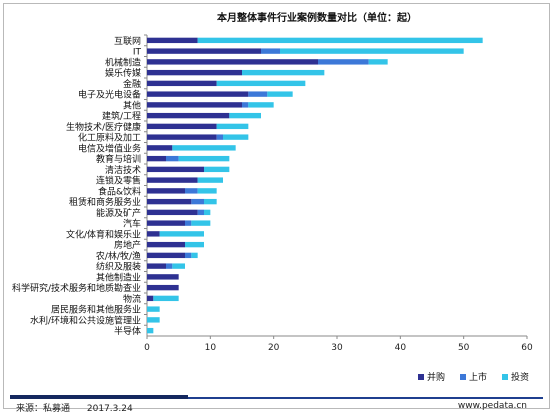  What do you see at coordinates (118, 181) in the screenshot?
I see `category-label: 连锁及零售` at bounding box center [118, 181].